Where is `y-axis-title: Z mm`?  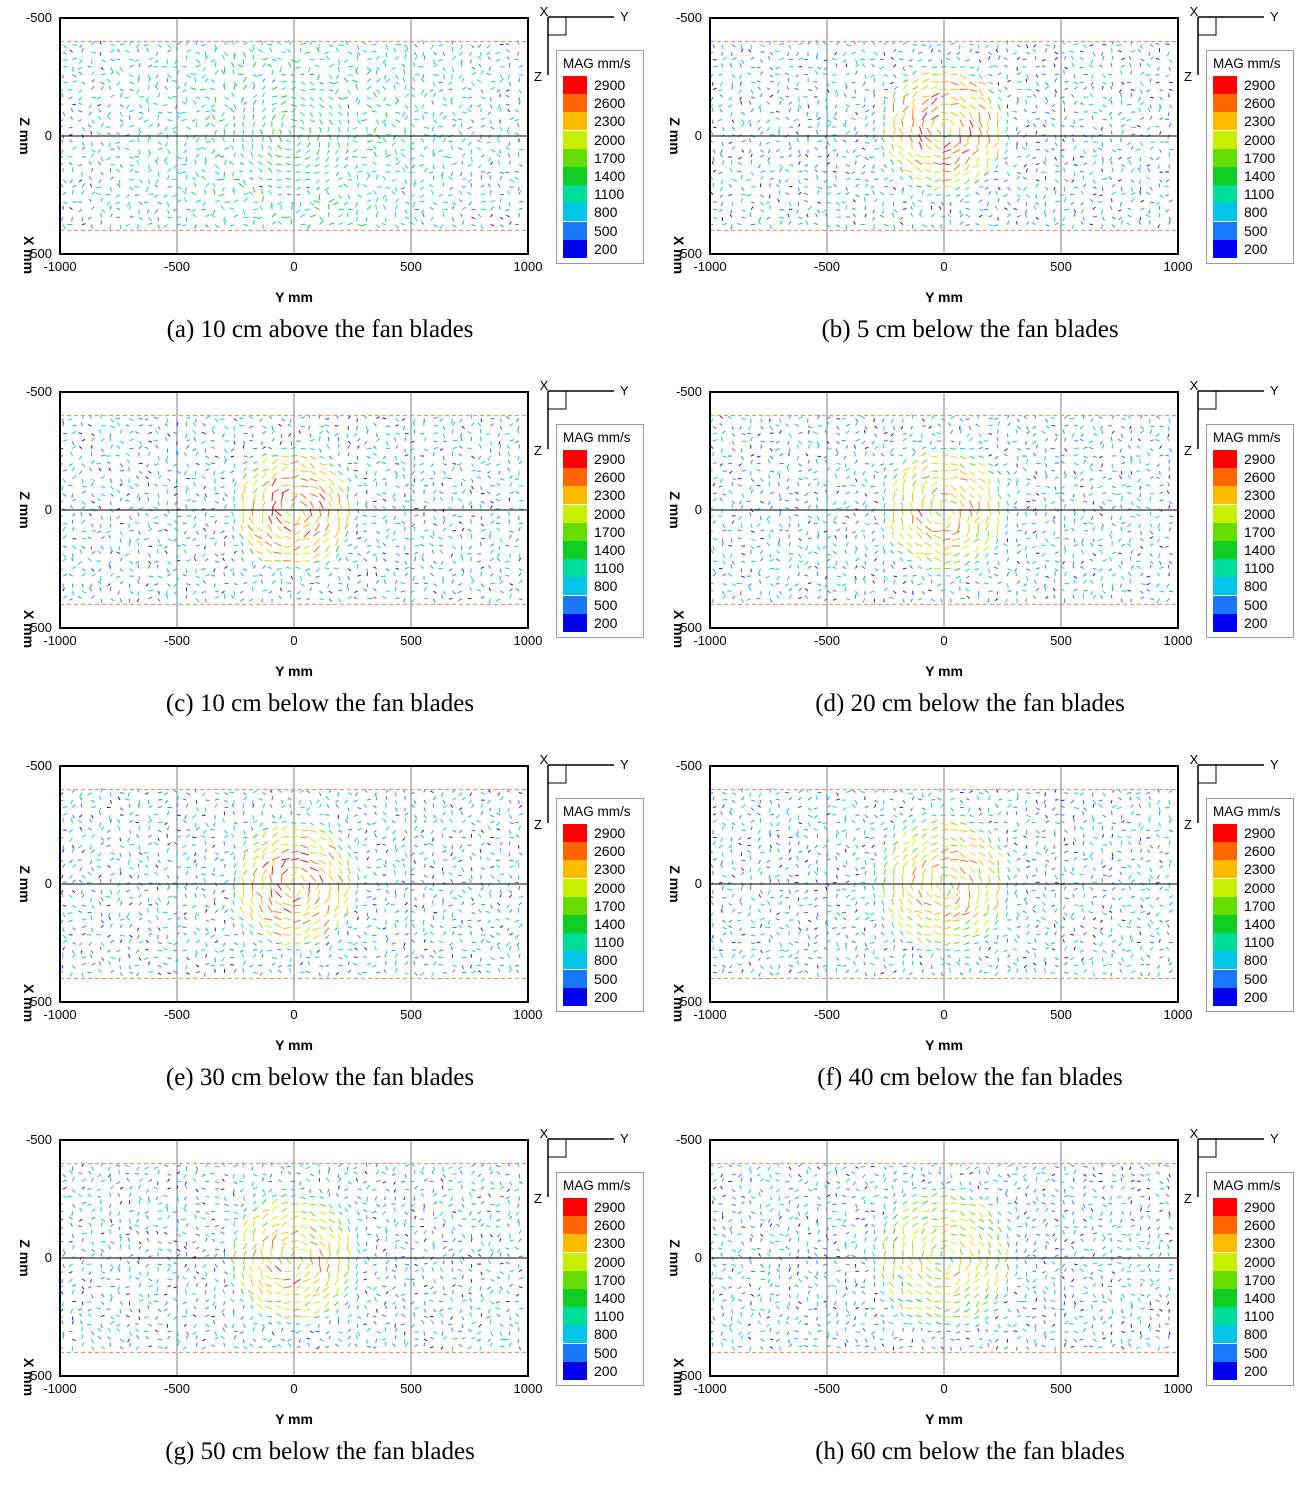 y-axis-title: Z mm is located at coordinates (25, 509).